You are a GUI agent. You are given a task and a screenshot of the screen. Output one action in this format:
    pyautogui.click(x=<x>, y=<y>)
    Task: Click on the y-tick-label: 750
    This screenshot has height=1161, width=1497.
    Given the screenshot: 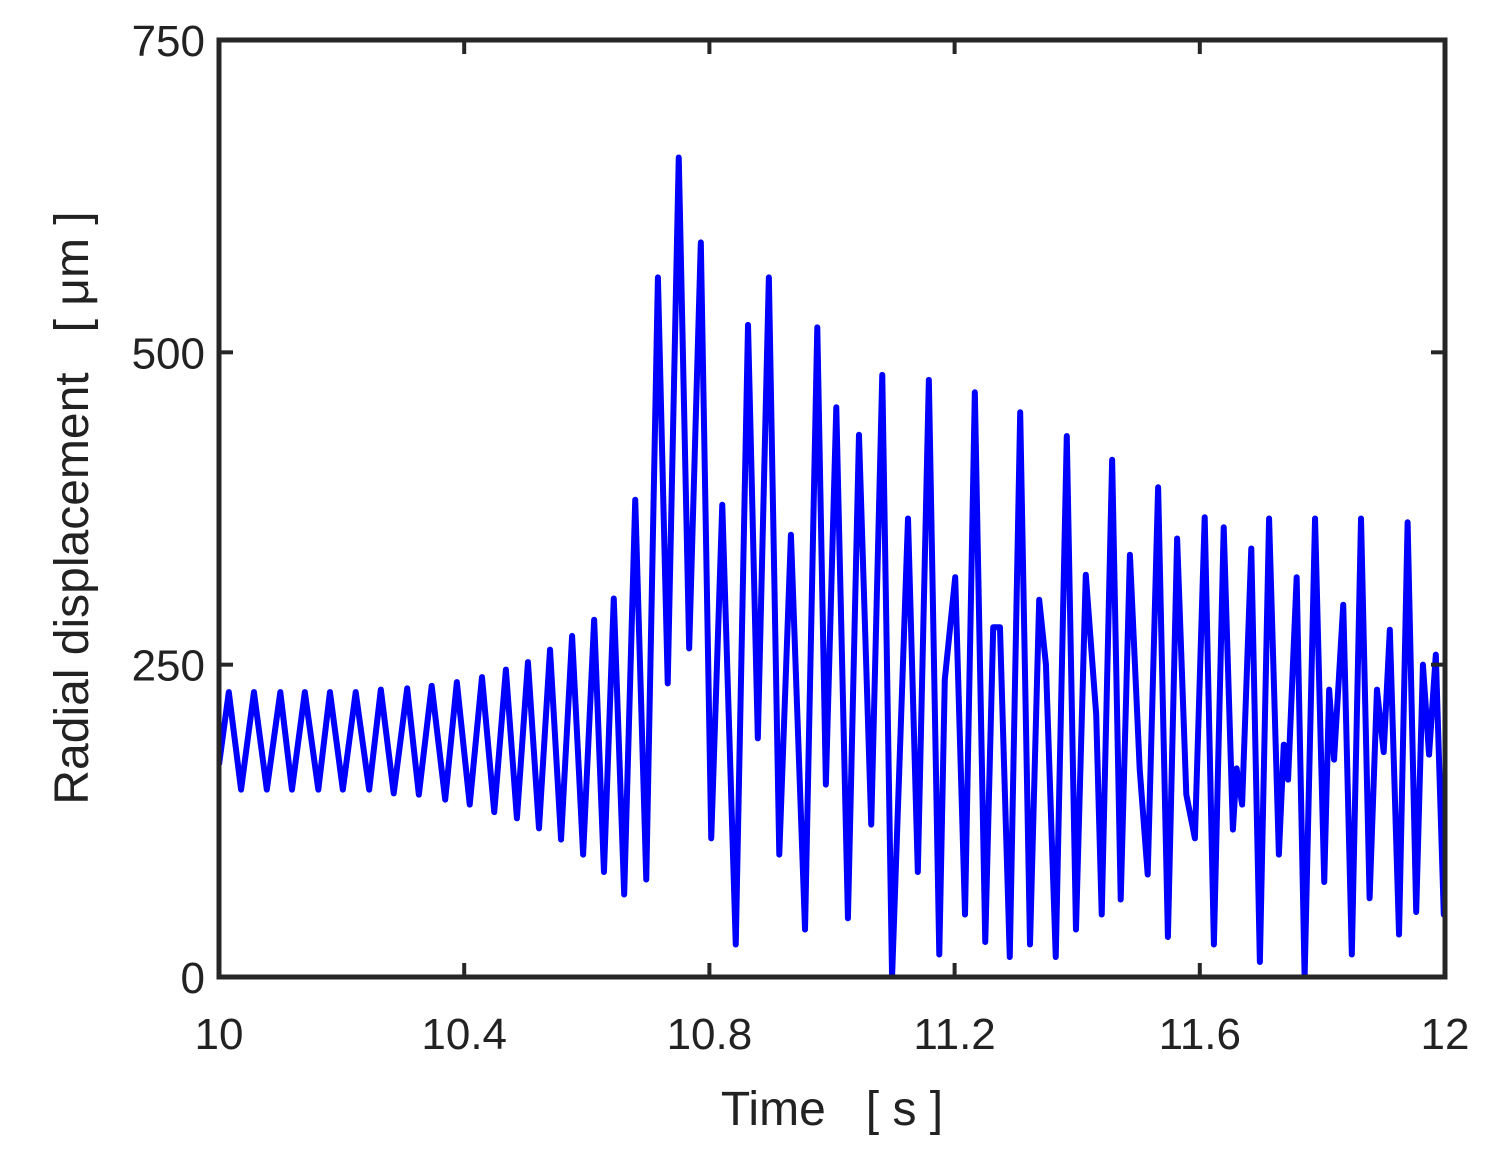 What is the action you would take?
    pyautogui.click(x=168, y=41)
    